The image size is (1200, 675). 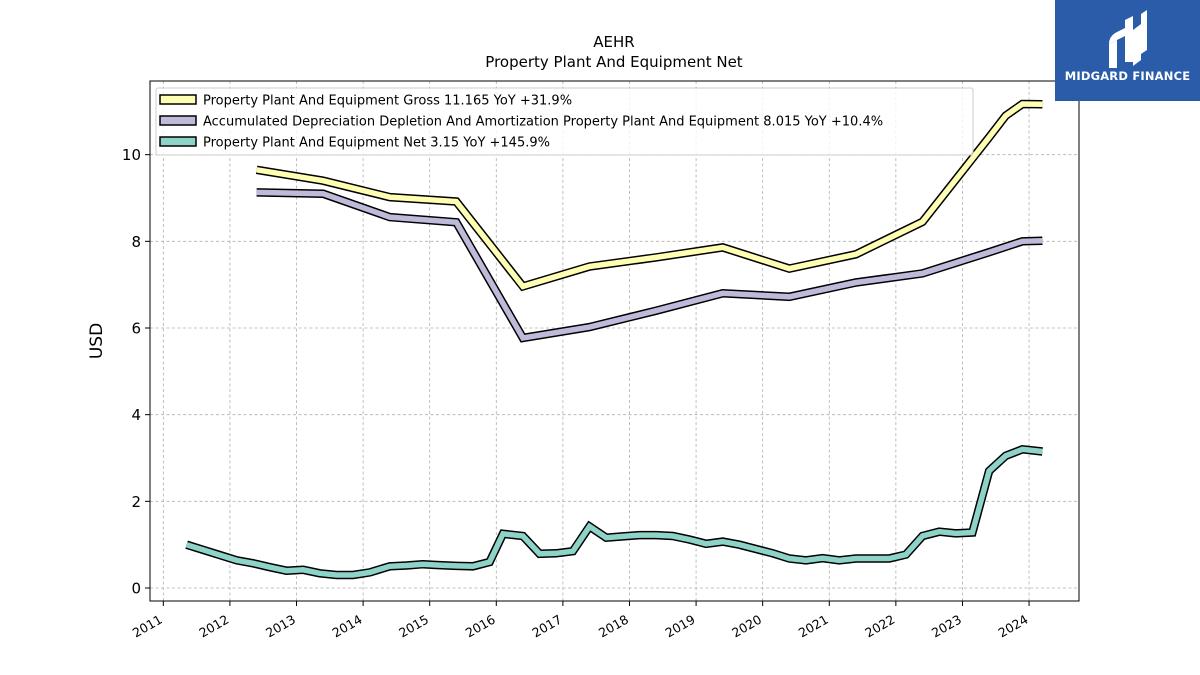 What do you see at coordinates (136, 242) in the screenshot?
I see `y-tick-label: 8` at bounding box center [136, 242].